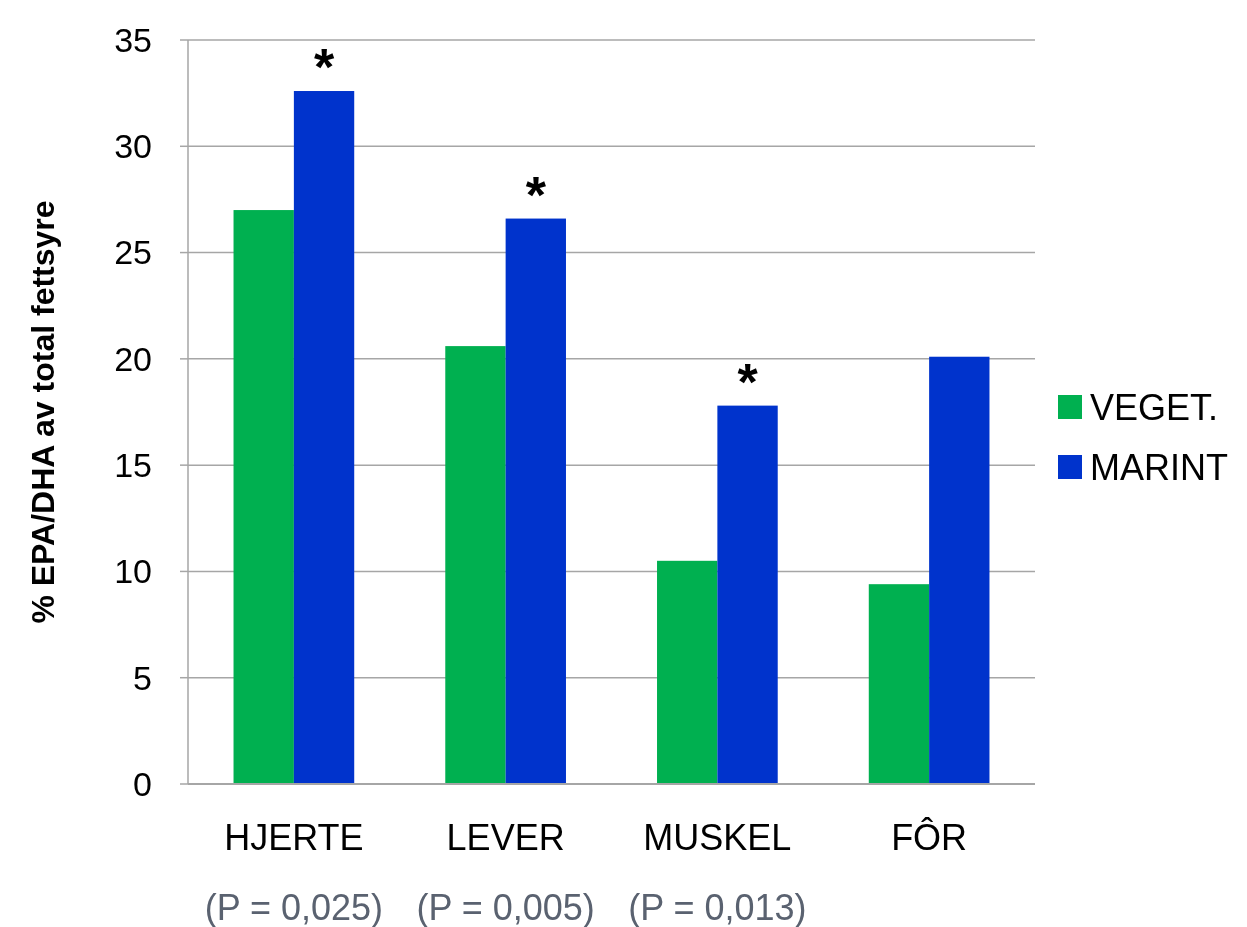 Image resolution: width=1247 pixels, height=927 pixels. Describe the element at coordinates (142, 677) in the screenshot. I see `y-tick-label: 5` at that location.